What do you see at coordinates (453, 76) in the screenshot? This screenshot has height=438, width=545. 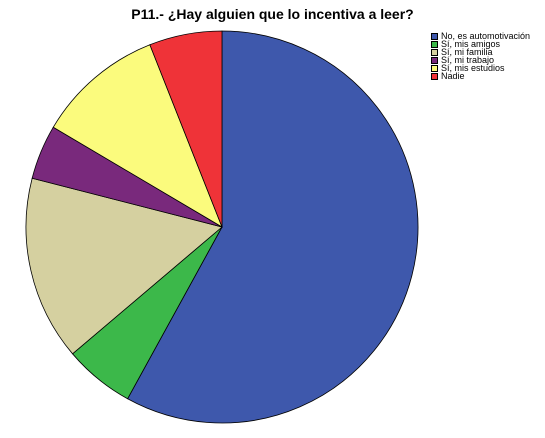 I see `legend-label: Nadie` at bounding box center [453, 76].